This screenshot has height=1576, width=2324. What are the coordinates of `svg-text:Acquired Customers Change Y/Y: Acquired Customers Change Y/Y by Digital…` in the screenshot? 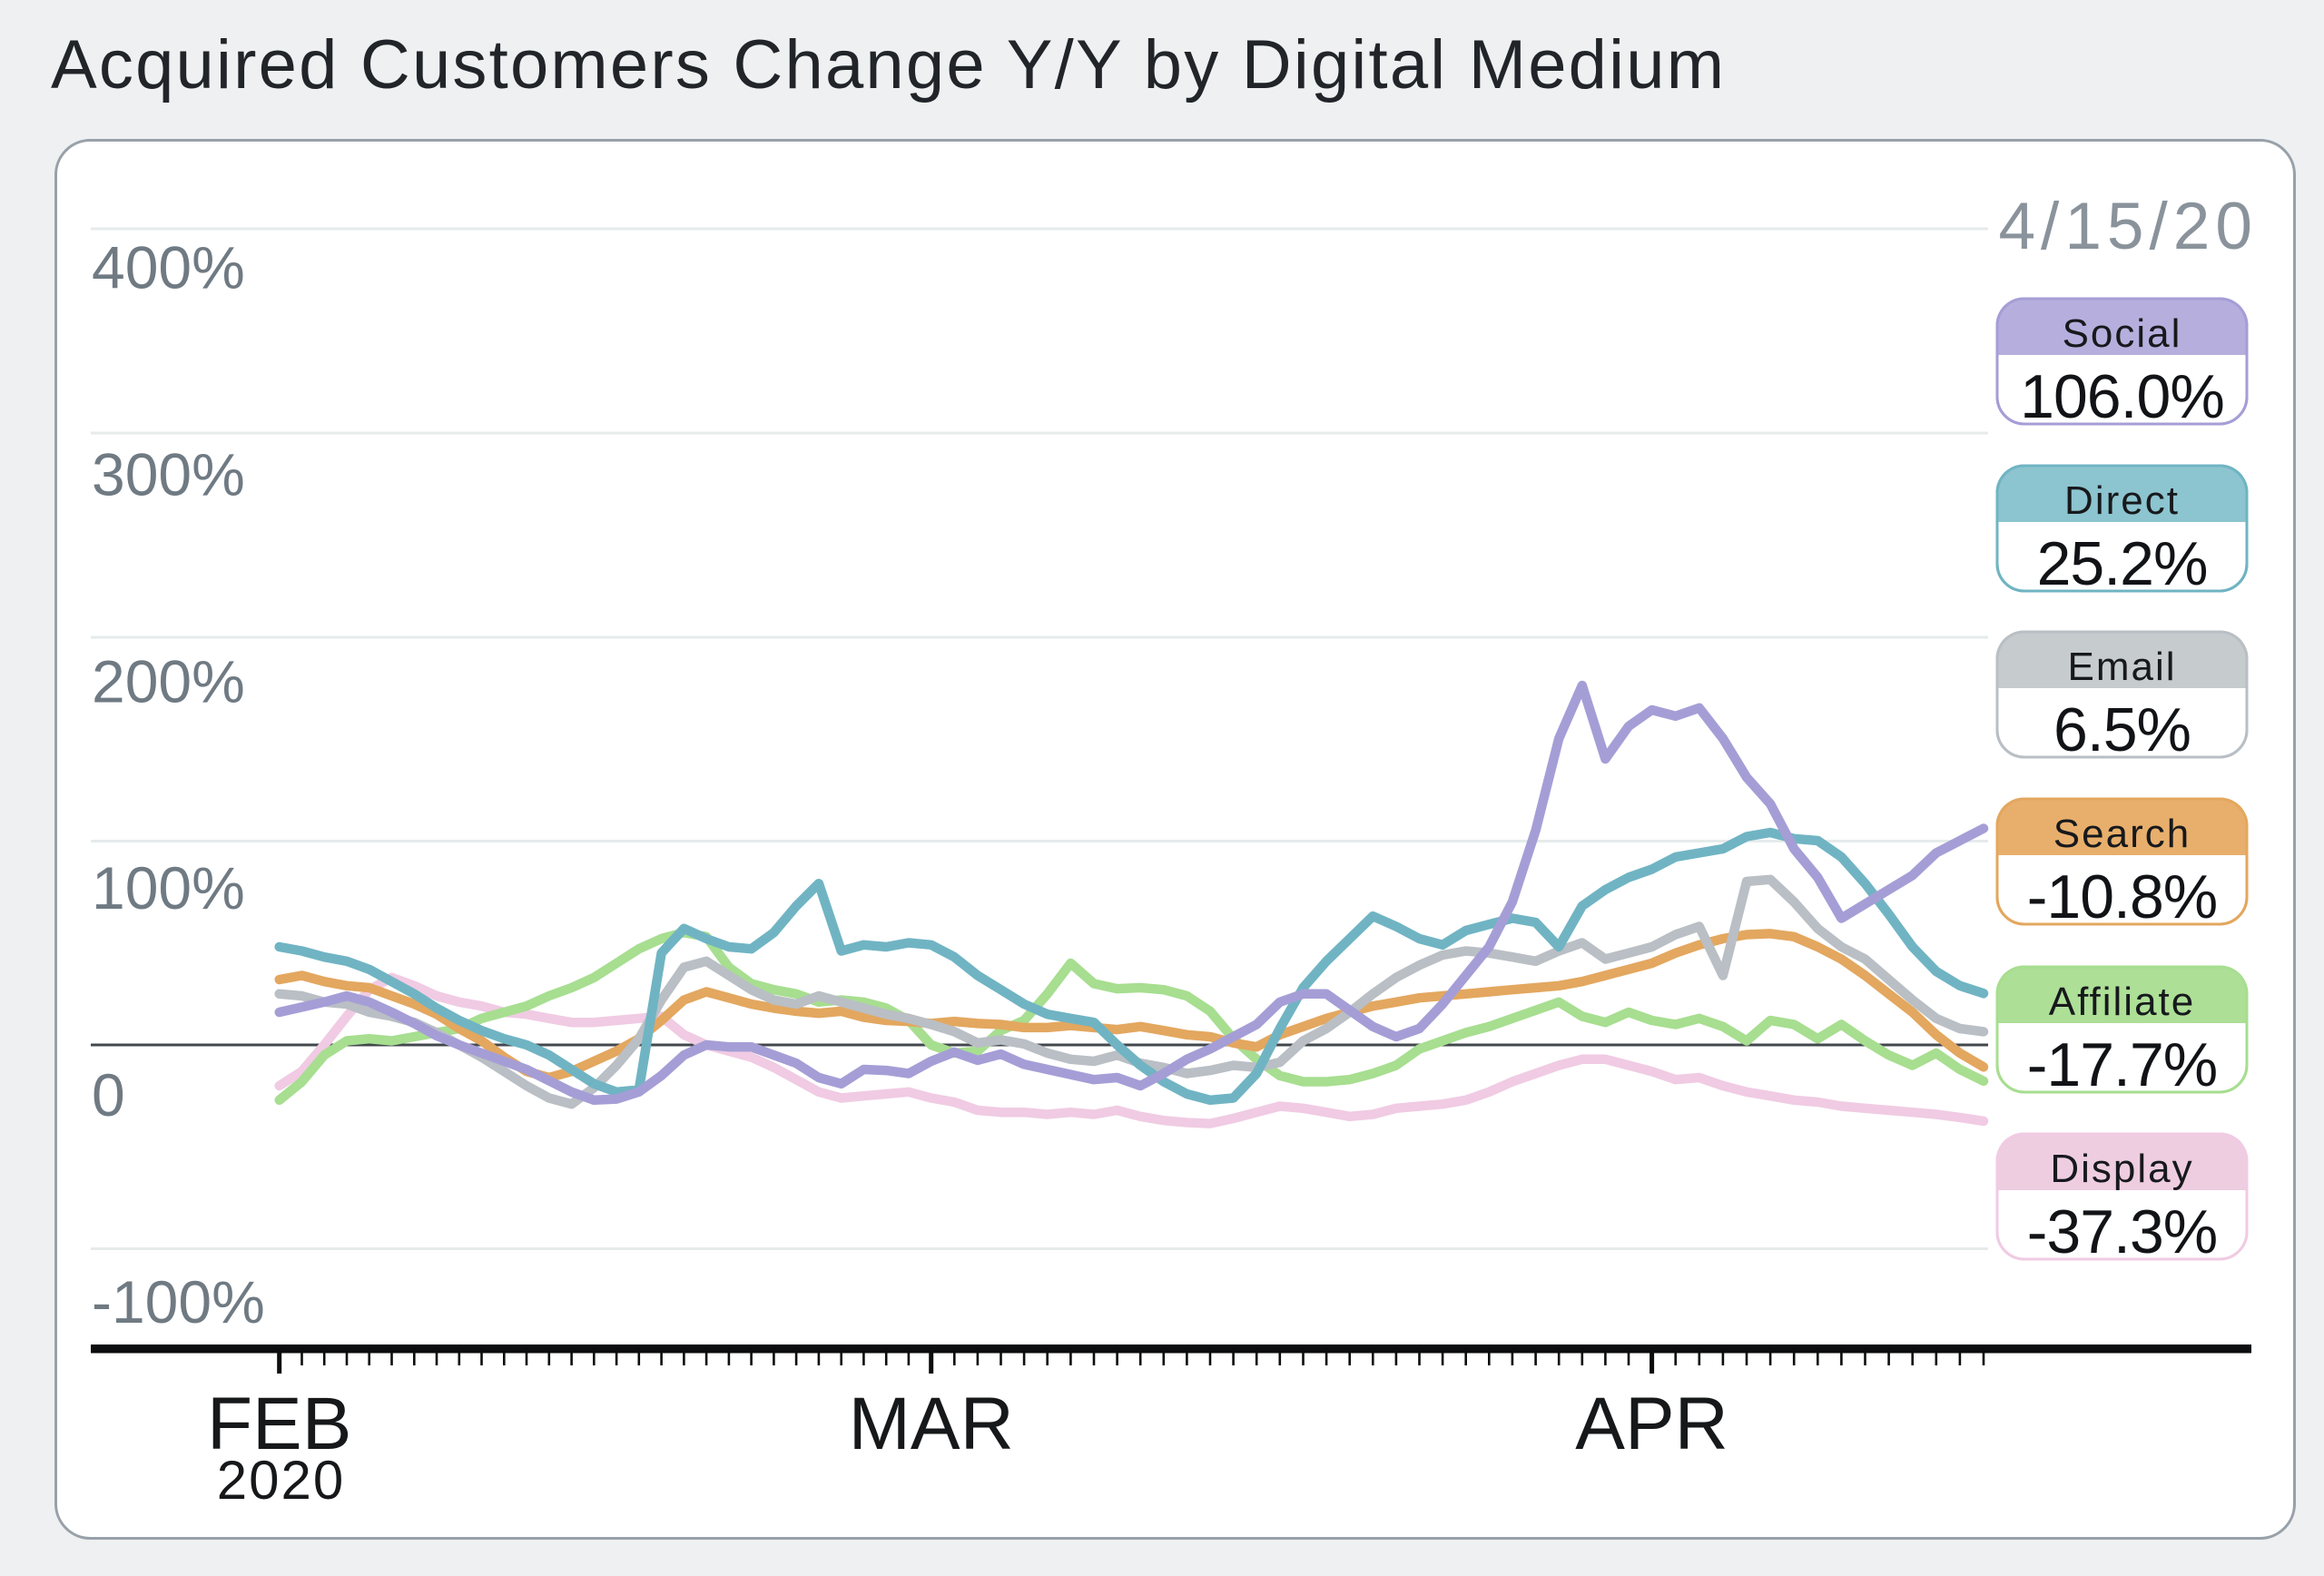 It's located at (888, 64).